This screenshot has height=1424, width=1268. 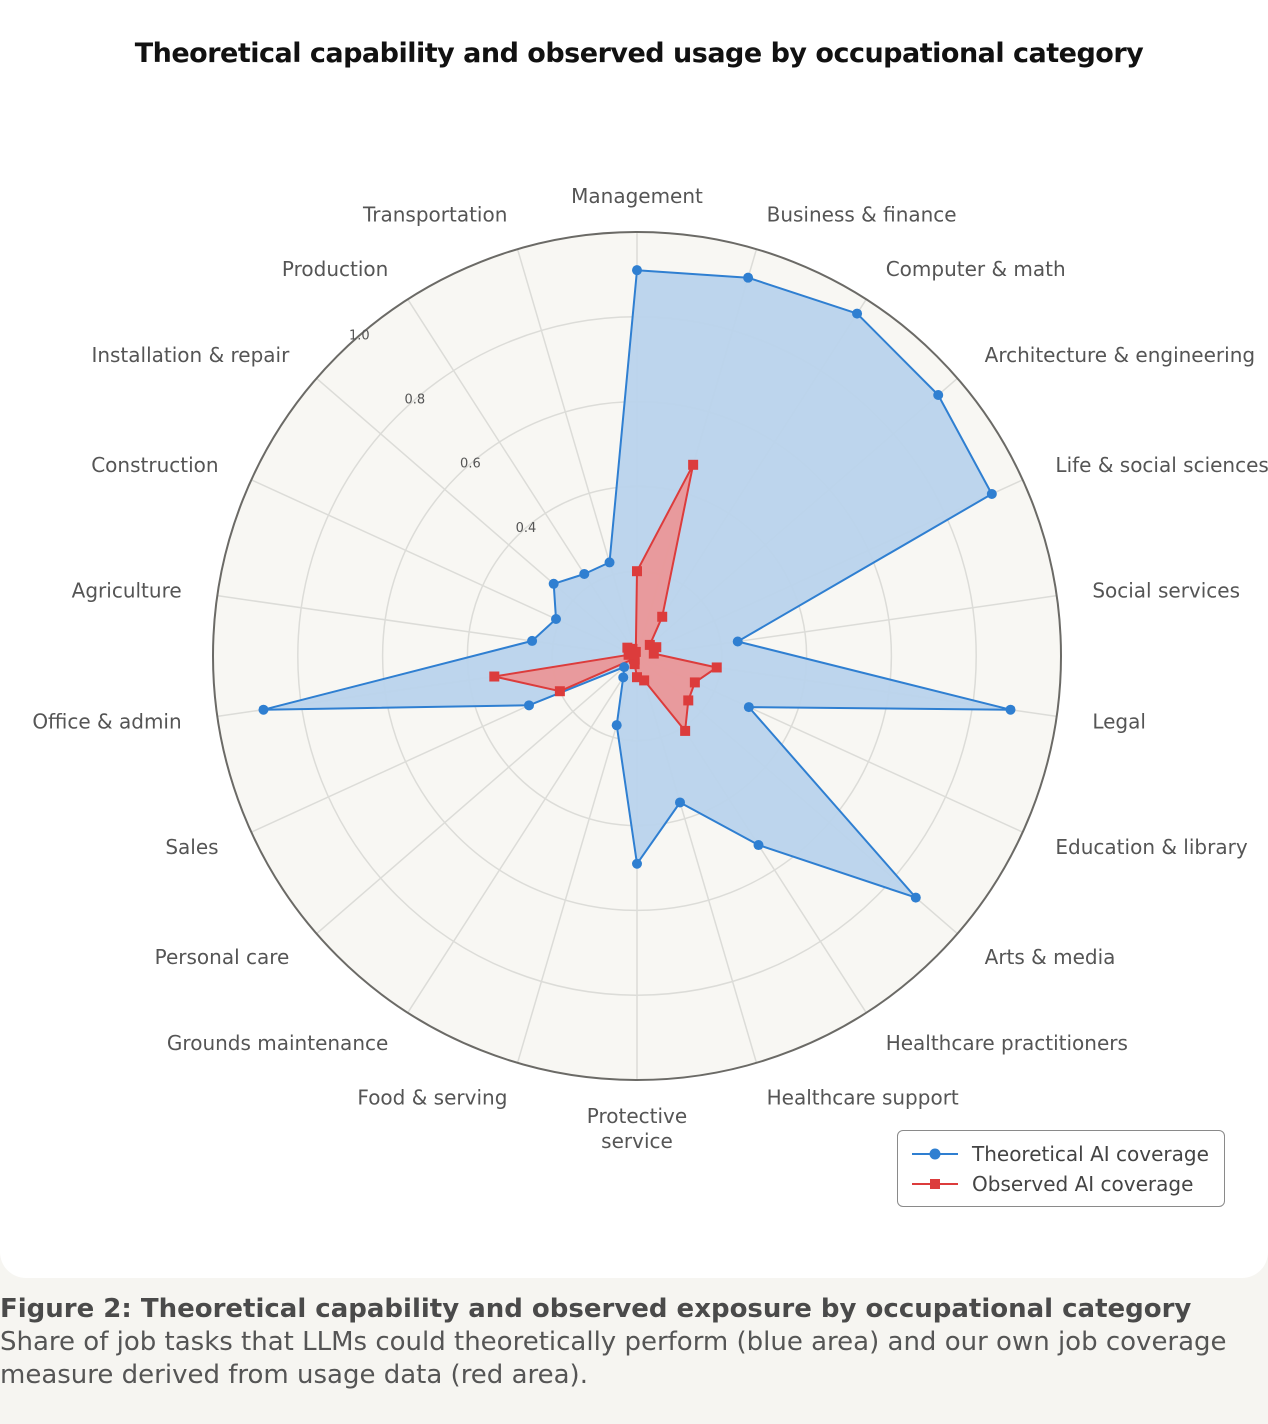 What do you see at coordinates (127, 591) in the screenshot?
I see `category-label: Agriculture` at bounding box center [127, 591].